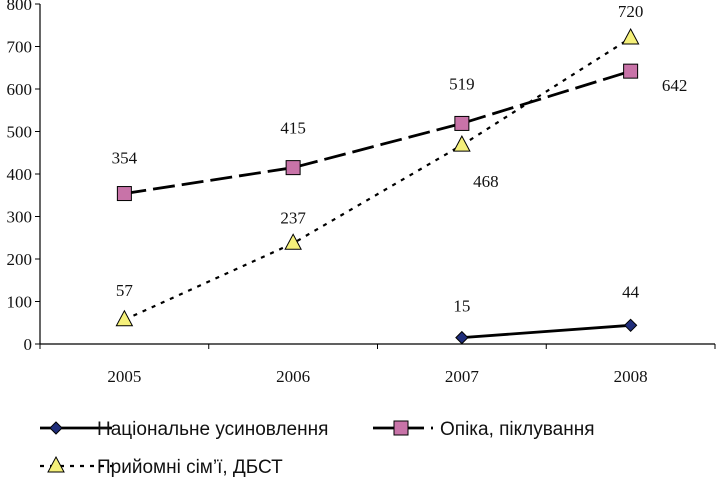  What do you see at coordinates (631, 376) in the screenshot?
I see `x-tick-label: 2008` at bounding box center [631, 376].